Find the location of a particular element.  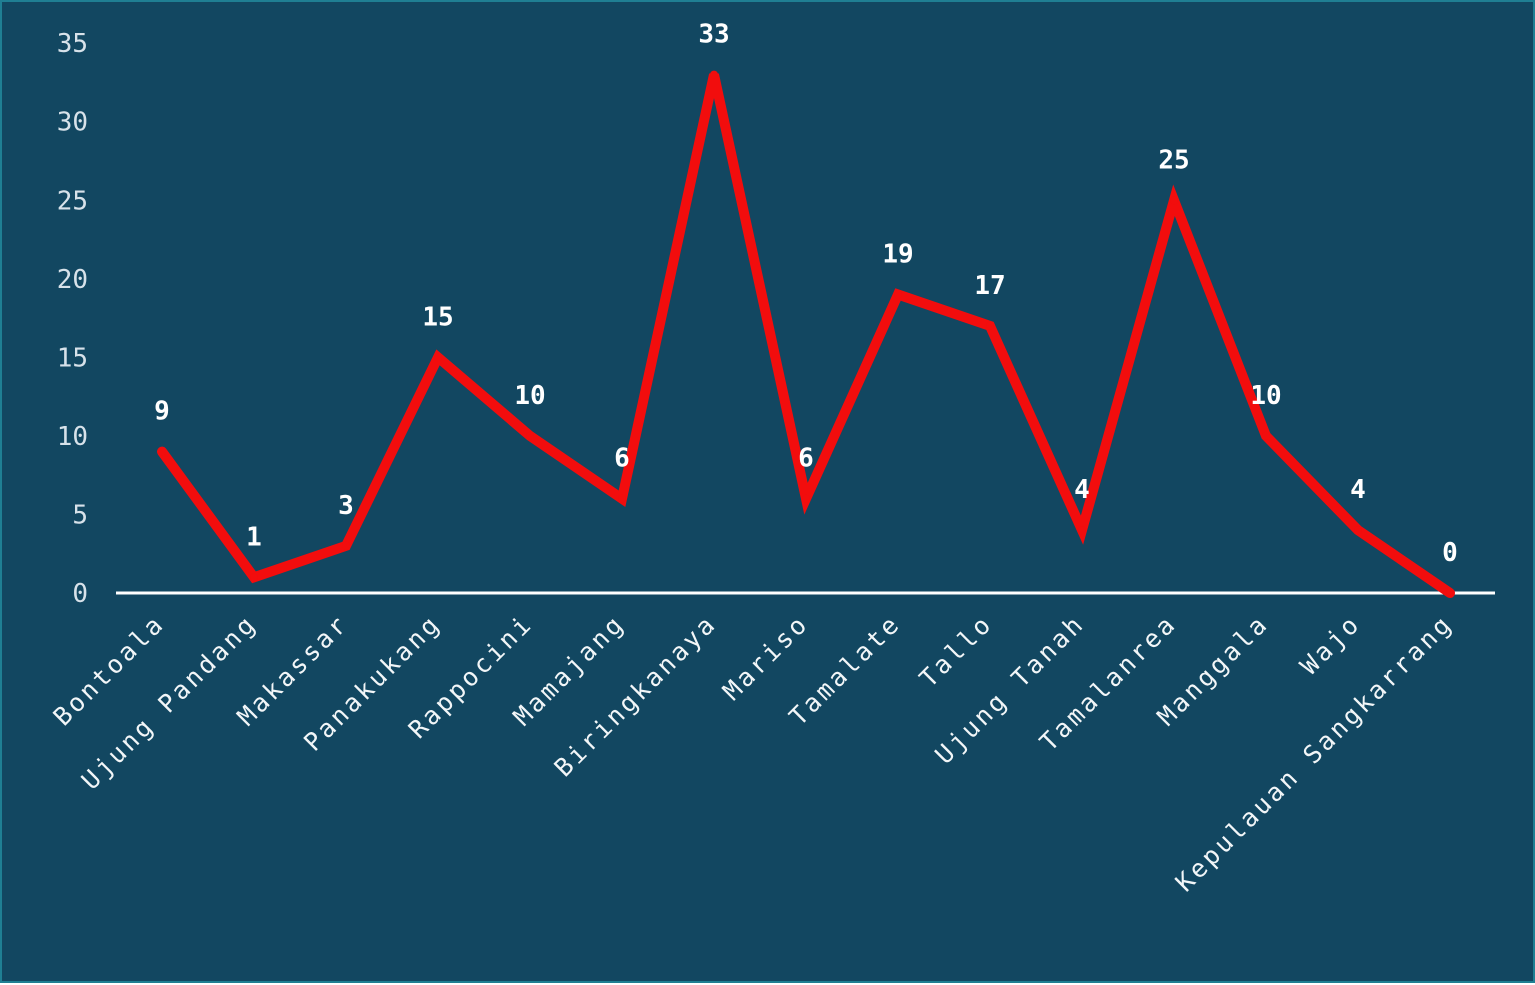

x-tick-label: Biringkanaya is located at coordinates (636, 696).